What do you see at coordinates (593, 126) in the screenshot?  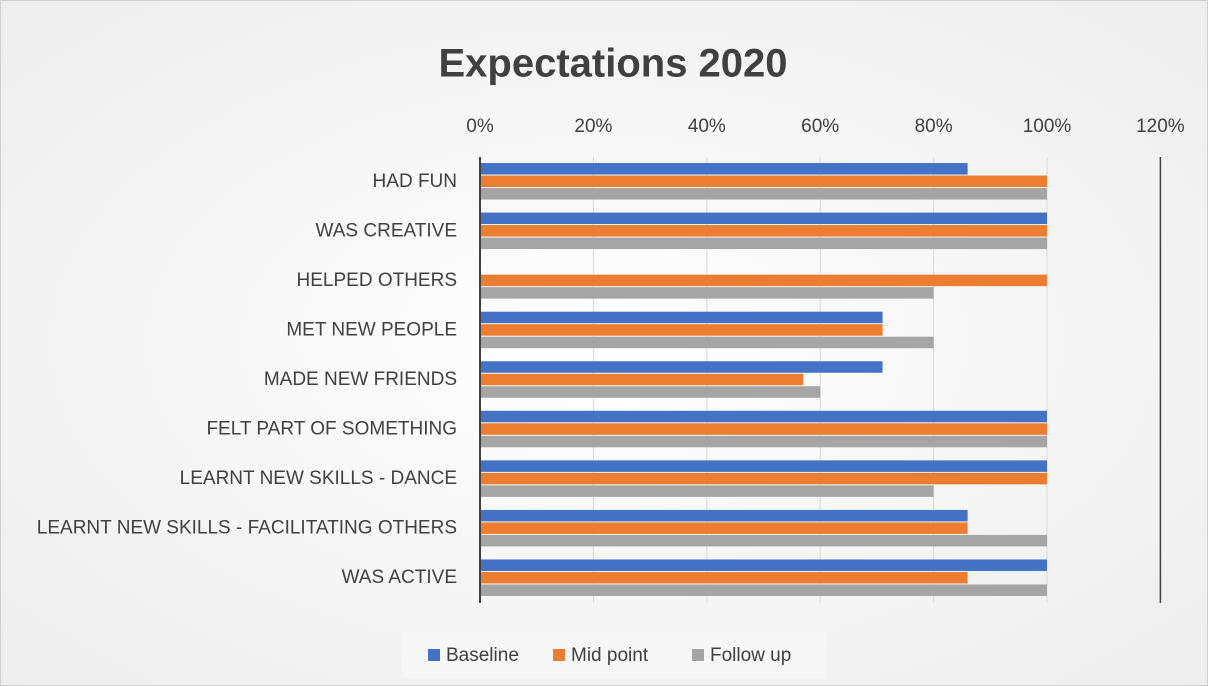 I see `x-tick-label: 20%` at bounding box center [593, 126].